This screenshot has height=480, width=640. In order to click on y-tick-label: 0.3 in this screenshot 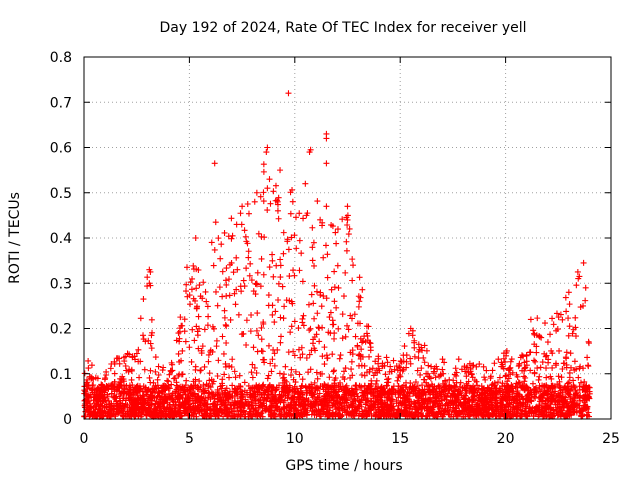, I will do `click(61, 284)`.